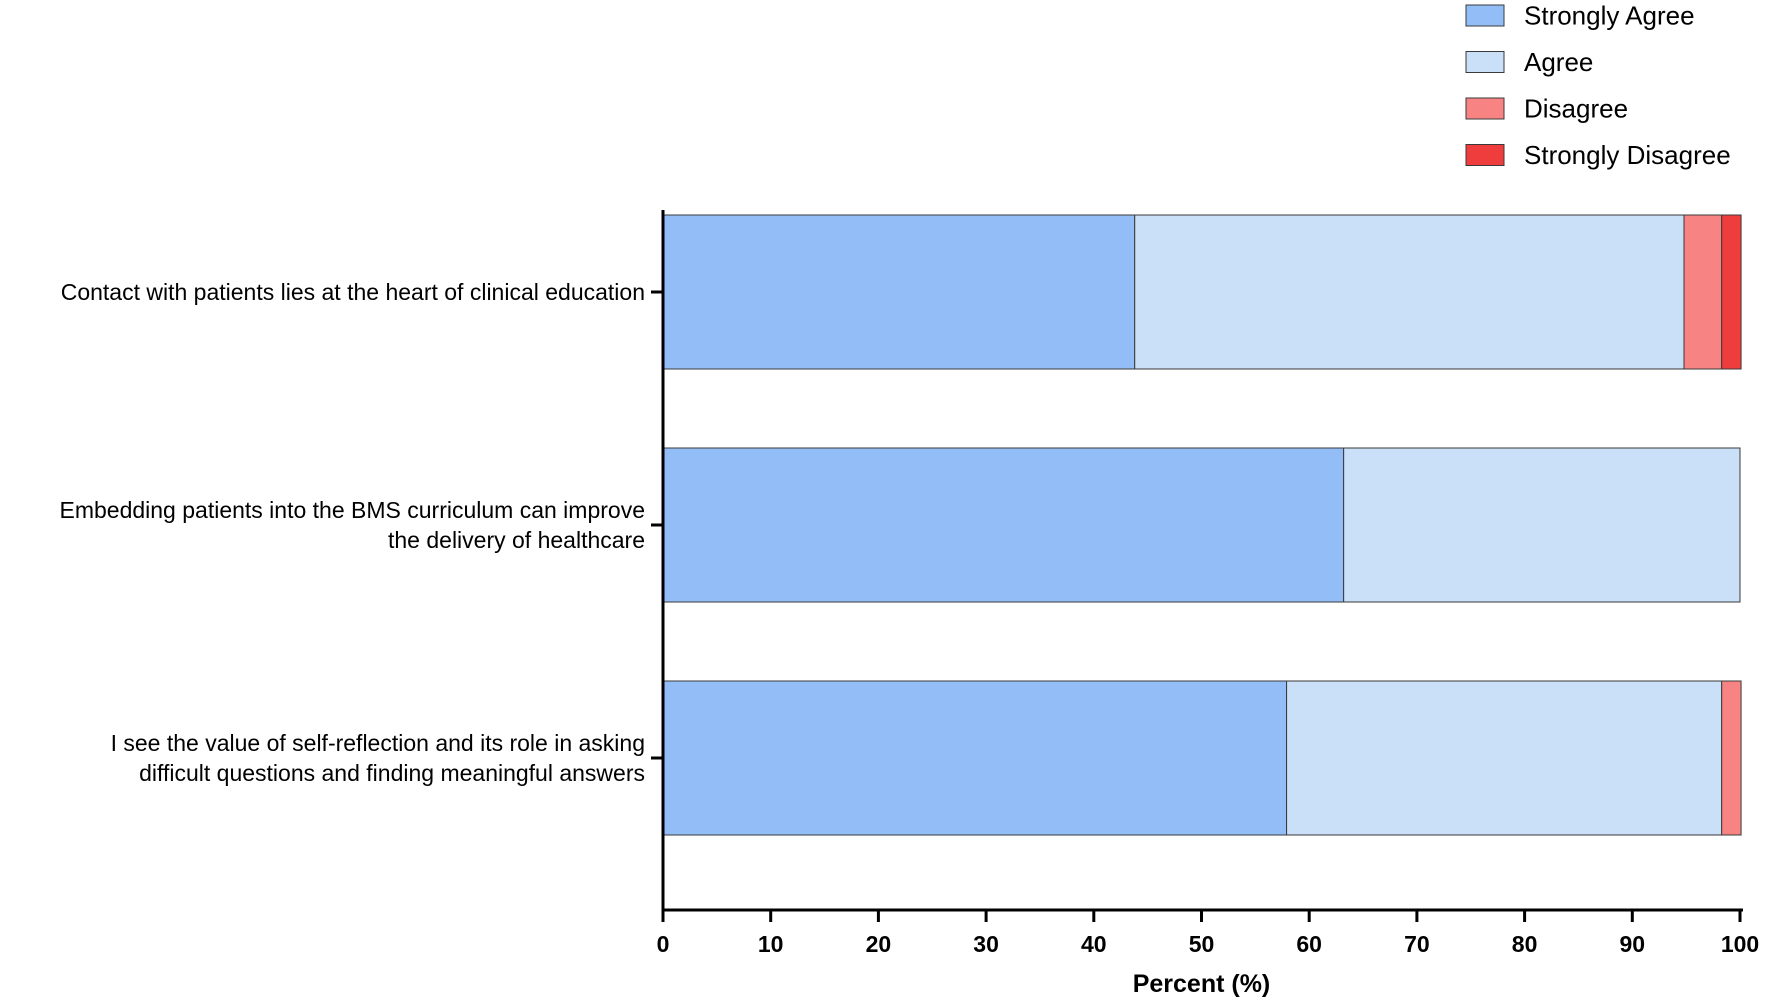  I want to click on x-tick-label-40: 40, so click(1094, 944).